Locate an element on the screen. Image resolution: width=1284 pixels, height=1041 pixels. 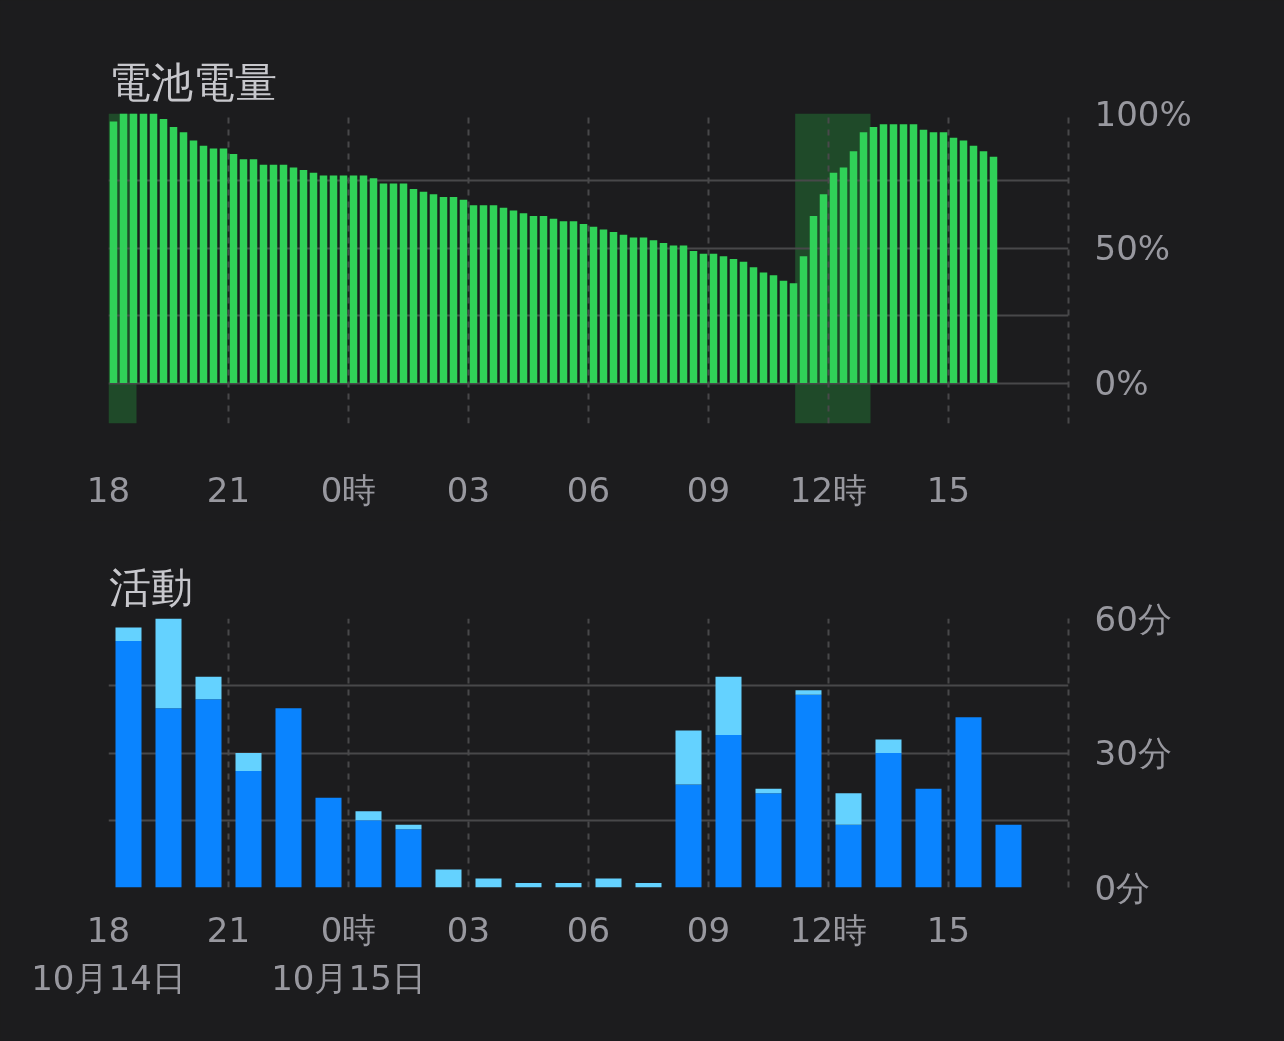
x-tick-label: 18 10月14日 is located at coordinates (108, 953).